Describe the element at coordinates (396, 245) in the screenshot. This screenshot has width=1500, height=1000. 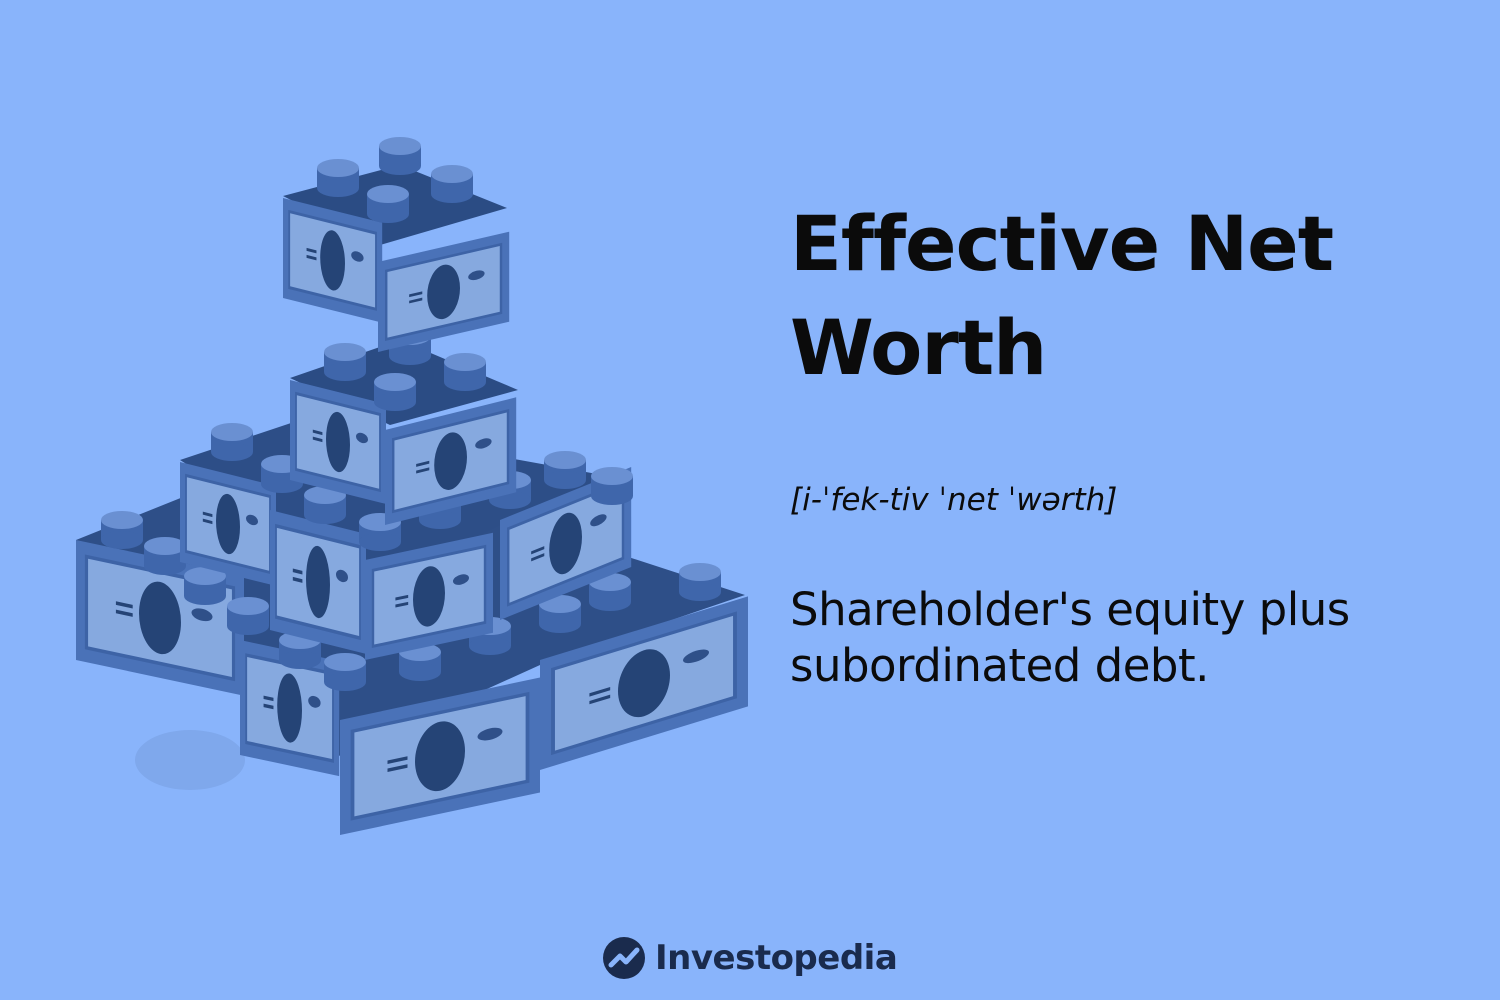
I see `floating-top-block` at that location.